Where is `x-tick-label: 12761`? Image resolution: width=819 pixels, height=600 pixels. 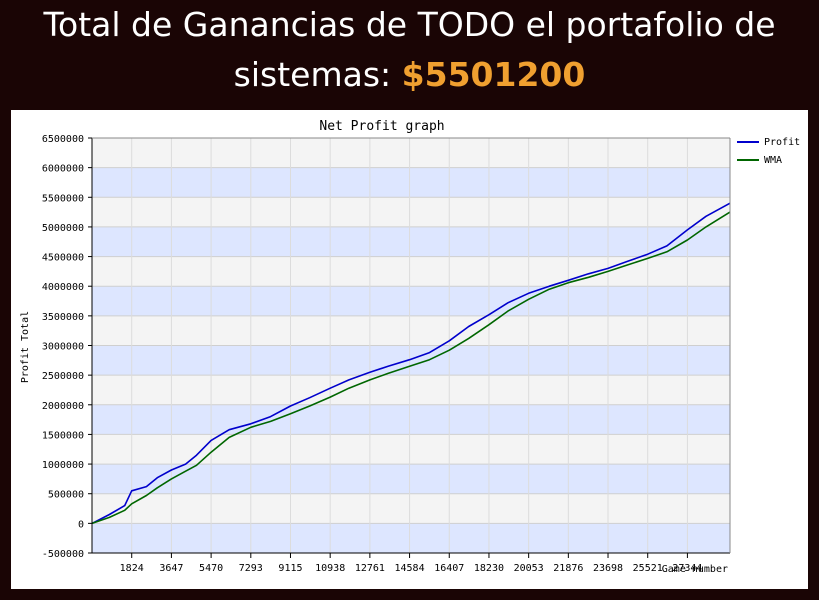
x-tick-label: 12761 is located at coordinates (370, 568).